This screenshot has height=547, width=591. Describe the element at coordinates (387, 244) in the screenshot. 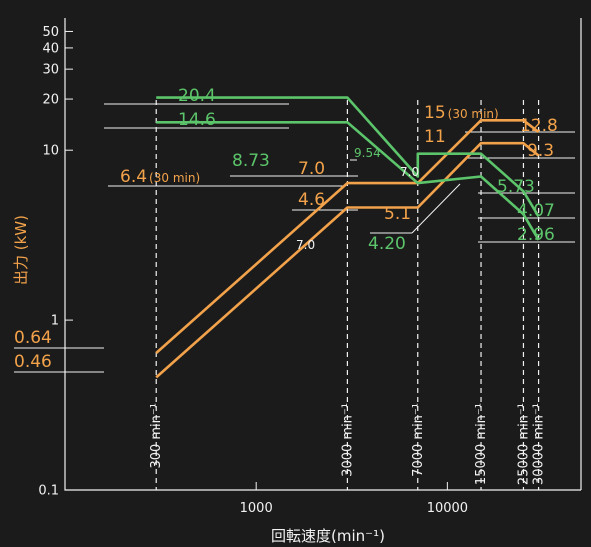

I see `annotation-label: 4.20` at that location.